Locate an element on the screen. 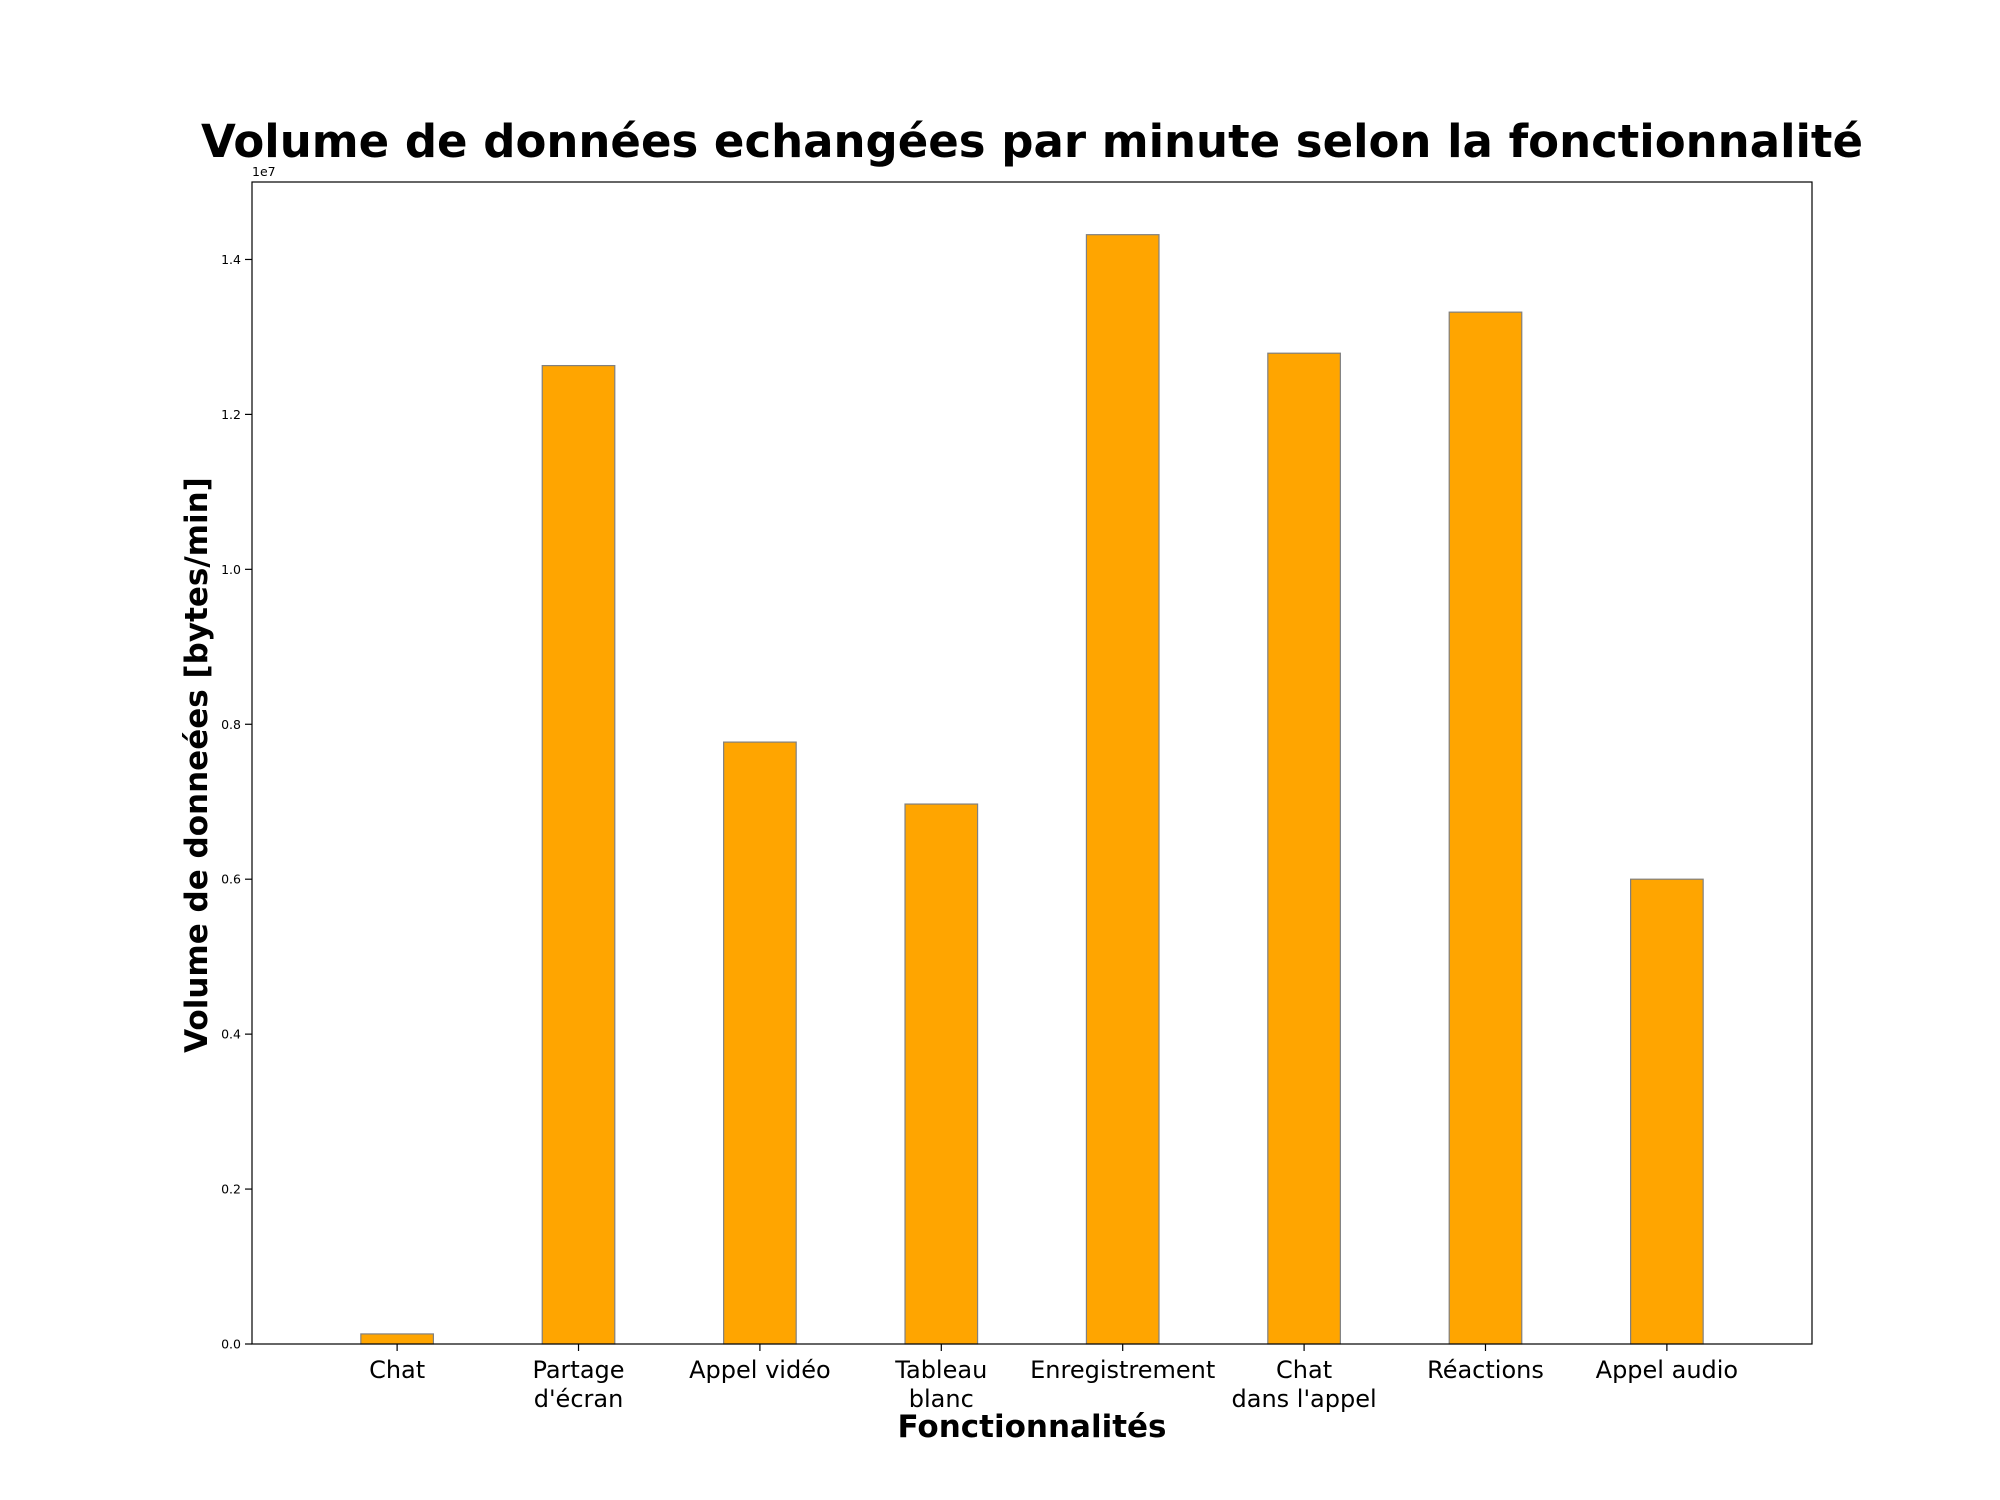 The height and width of the screenshot is (1500, 2000). x-tick-label: Appel audio is located at coordinates (1667, 1370).